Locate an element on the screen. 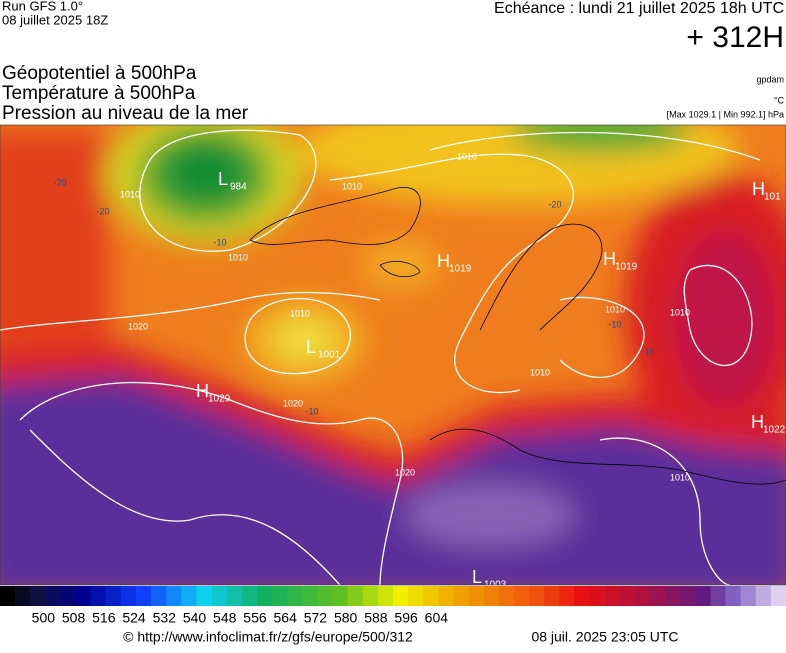 The width and height of the screenshot is (786, 653). colorbar-tick-label: 548 is located at coordinates (225, 618).